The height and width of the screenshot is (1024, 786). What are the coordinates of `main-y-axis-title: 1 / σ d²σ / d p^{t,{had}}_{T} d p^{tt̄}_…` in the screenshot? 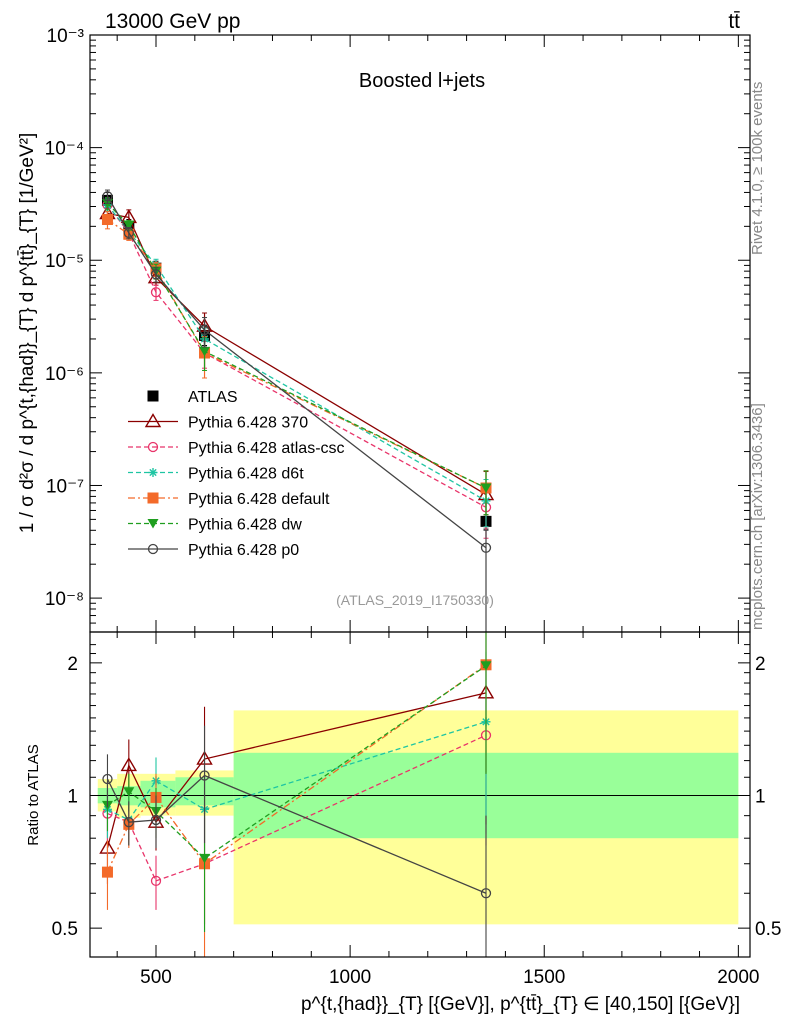 It's located at (27, 333).